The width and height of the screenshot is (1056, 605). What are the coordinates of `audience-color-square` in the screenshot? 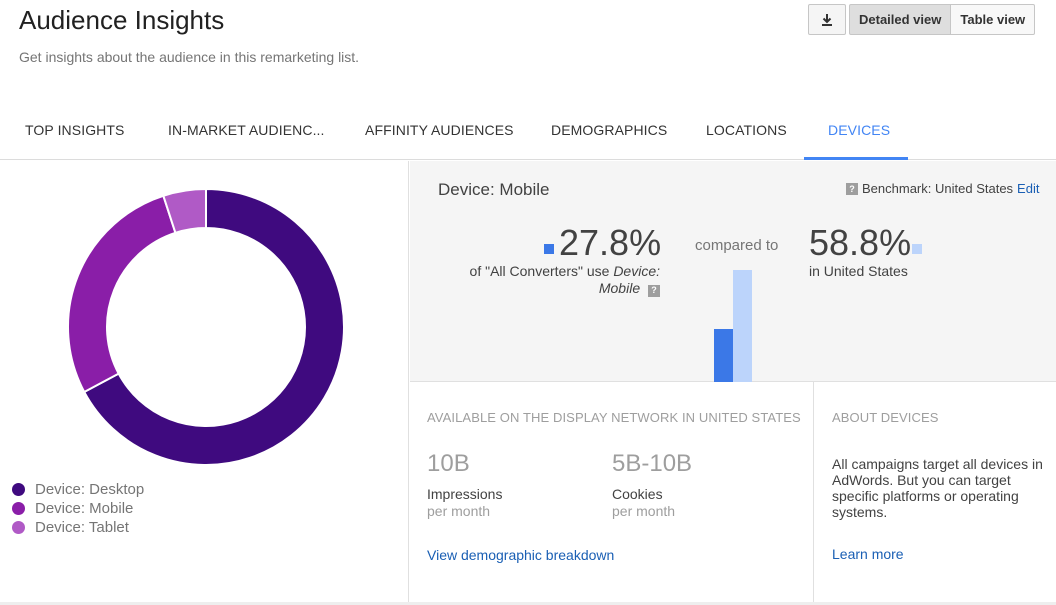 It's located at (549, 249).